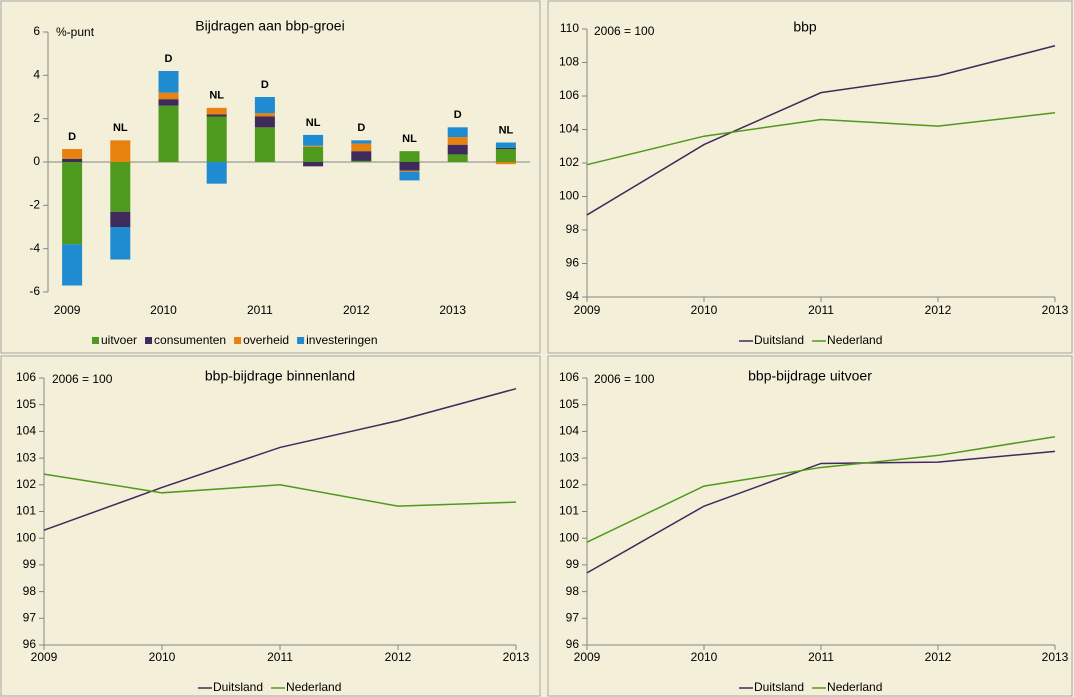 The width and height of the screenshot is (1074, 697). What do you see at coordinates (34, 291) in the screenshot?
I see `y-tick-label: -6` at bounding box center [34, 291].